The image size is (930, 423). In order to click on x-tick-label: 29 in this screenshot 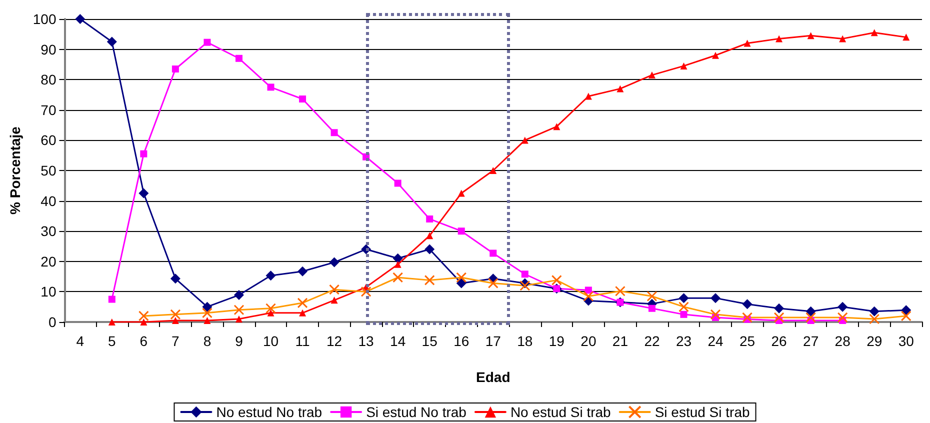, I will do `click(874, 341)`.